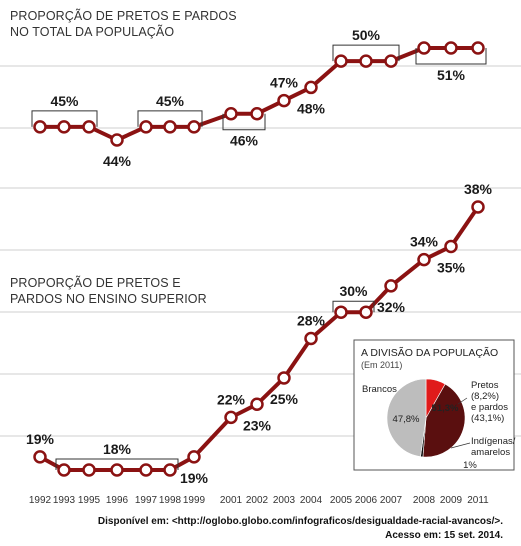 Image resolution: width=521 pixels, height=546 pixels. I want to click on data-label: 38%, so click(478, 189).